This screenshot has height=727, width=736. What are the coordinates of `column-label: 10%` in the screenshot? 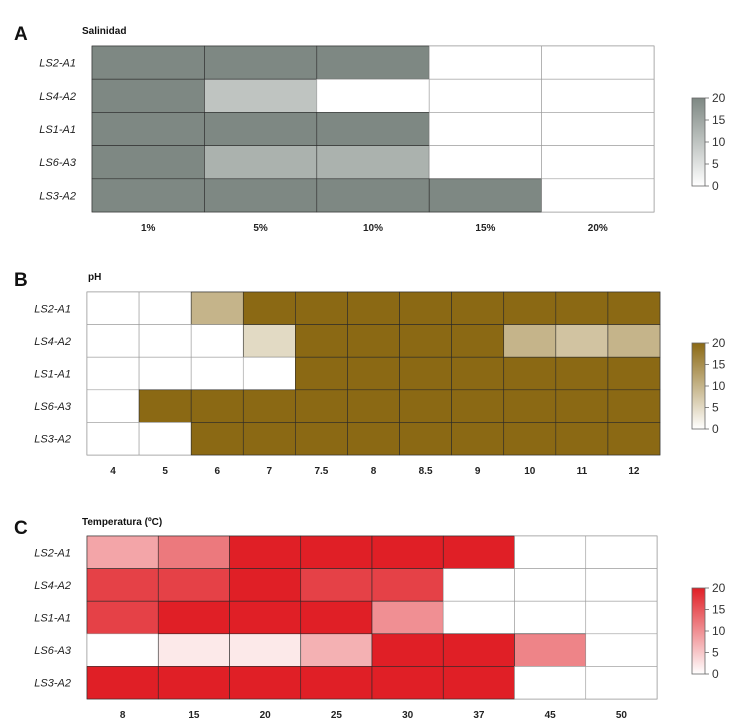 It's located at (373, 228).